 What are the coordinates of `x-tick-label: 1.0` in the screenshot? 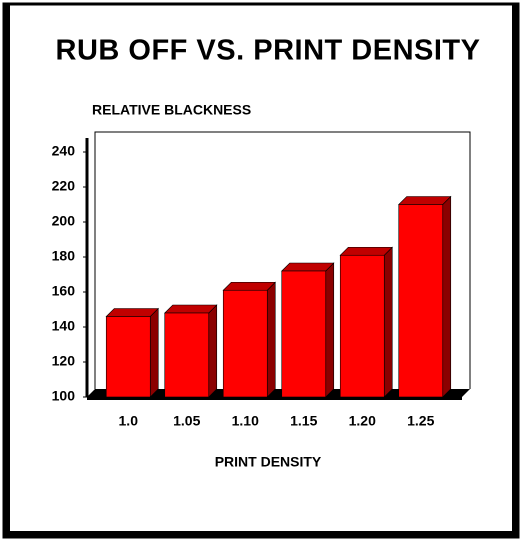 It's located at (129, 421).